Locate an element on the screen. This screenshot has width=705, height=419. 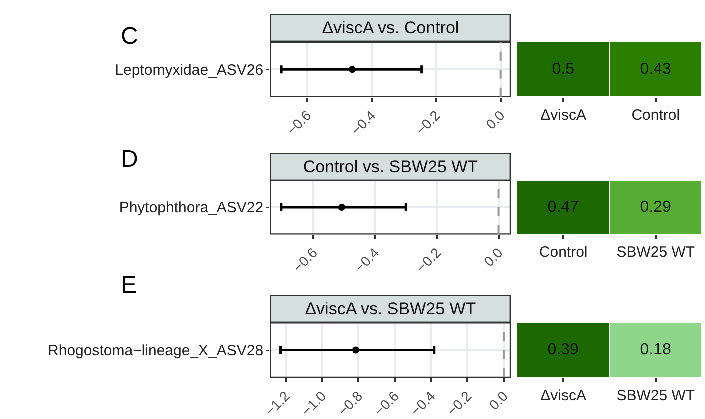
x-tick-label: −0.8 is located at coordinates (350, 403).